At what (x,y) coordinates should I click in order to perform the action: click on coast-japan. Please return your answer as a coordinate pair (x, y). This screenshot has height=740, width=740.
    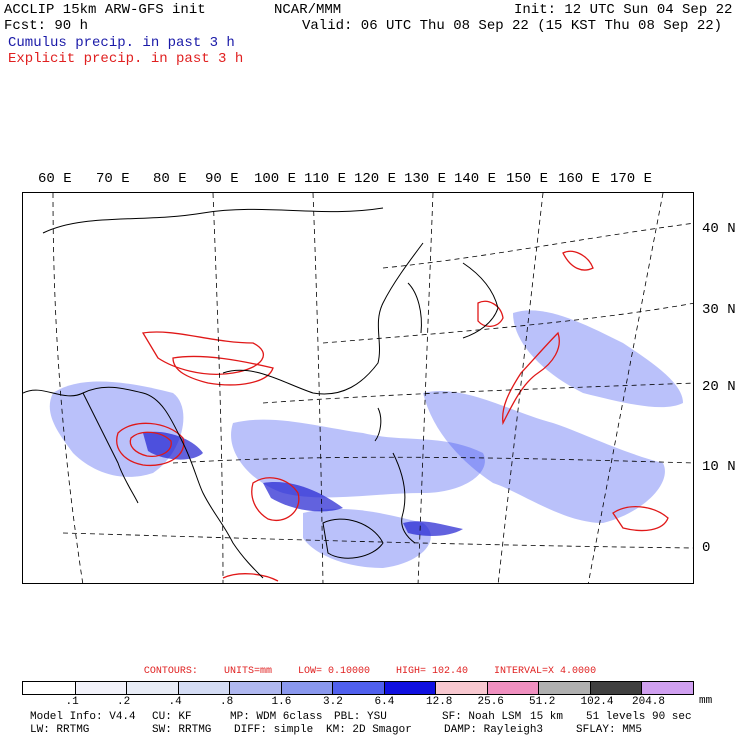
    Looking at the image, I should click on (480, 300).